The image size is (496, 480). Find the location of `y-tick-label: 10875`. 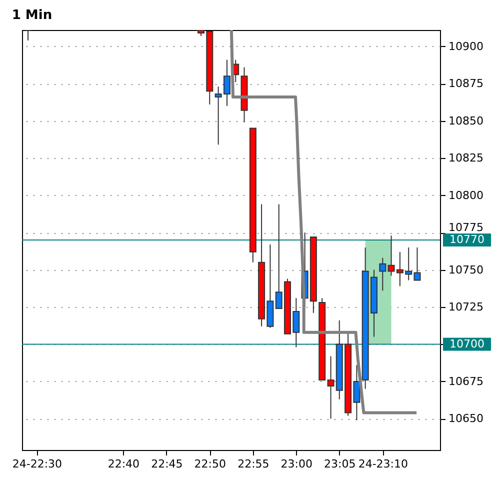

y-tick-label: 10875 is located at coordinates (466, 83).